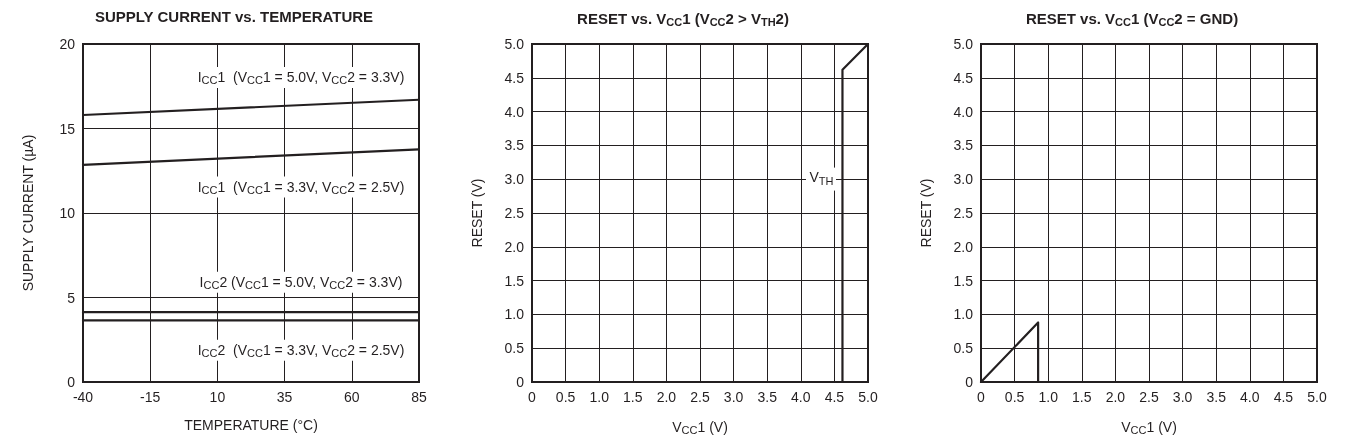  Describe the element at coordinates (71, 297) in the screenshot. I see `y-tick-label: 5` at that location.